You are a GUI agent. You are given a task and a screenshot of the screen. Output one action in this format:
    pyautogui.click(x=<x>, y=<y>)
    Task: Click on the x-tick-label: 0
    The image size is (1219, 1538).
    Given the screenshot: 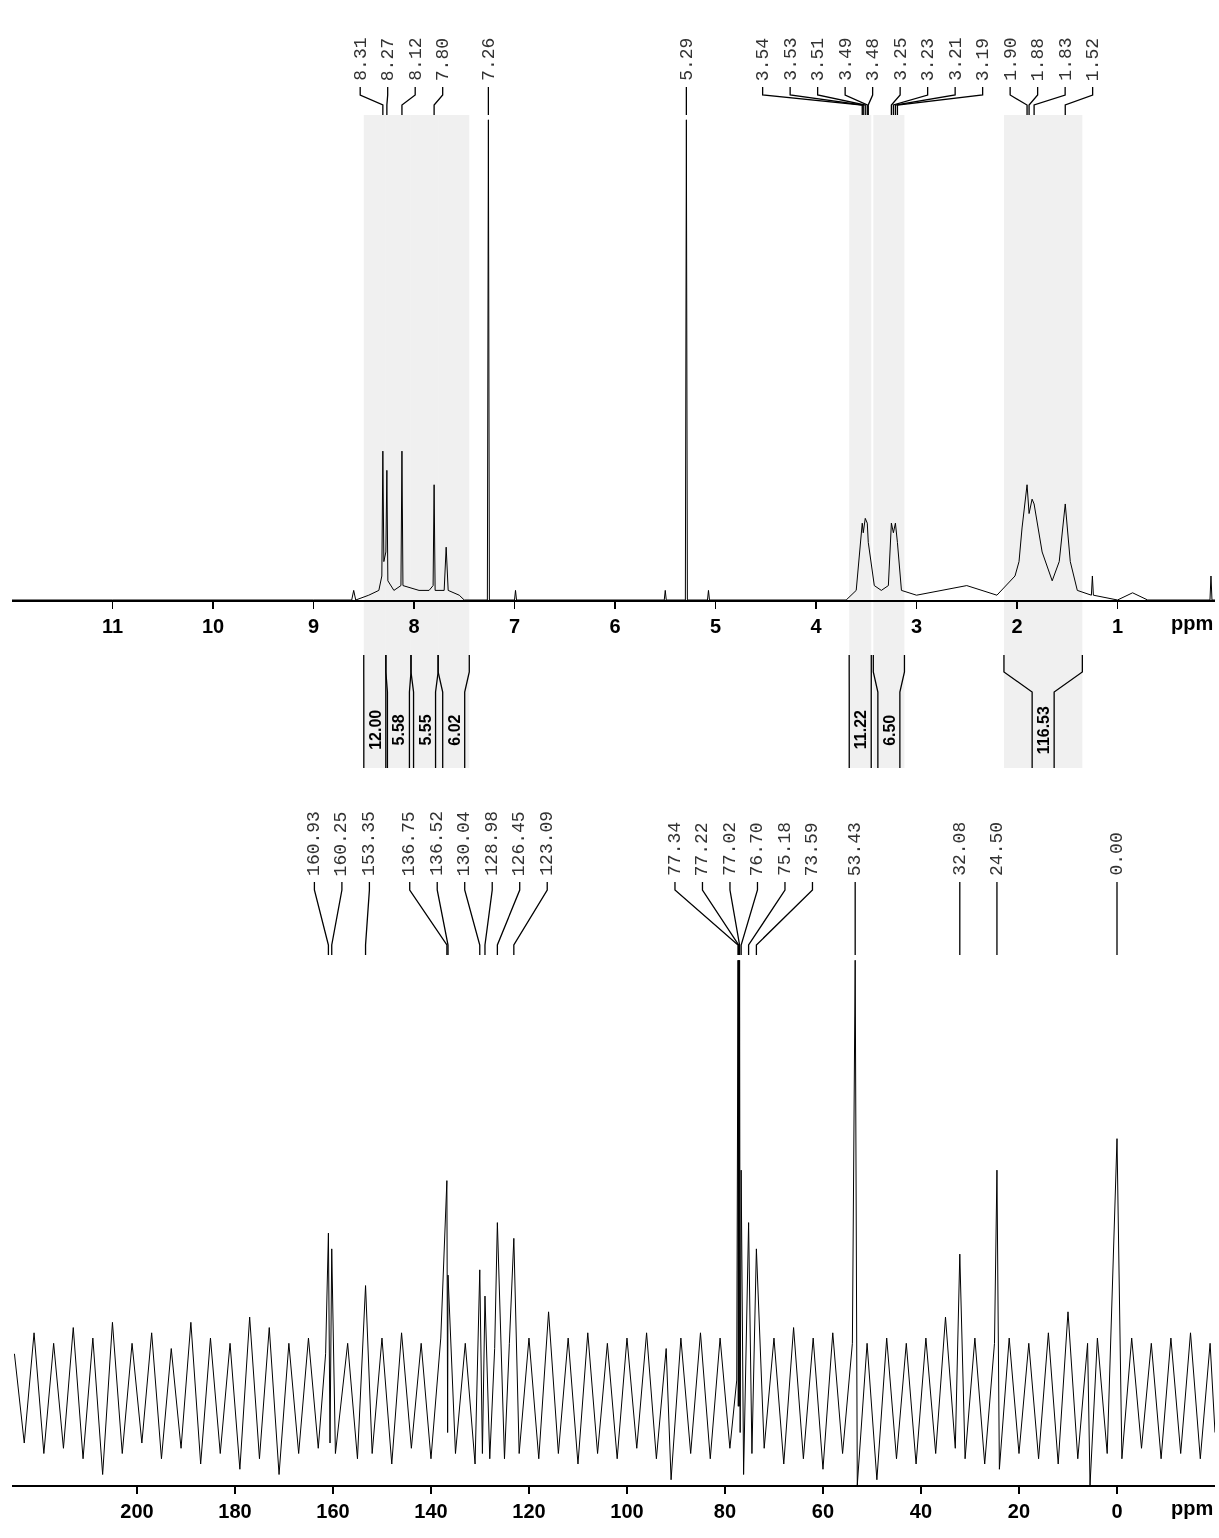 What is the action you would take?
    pyautogui.click(x=1117, y=1510)
    